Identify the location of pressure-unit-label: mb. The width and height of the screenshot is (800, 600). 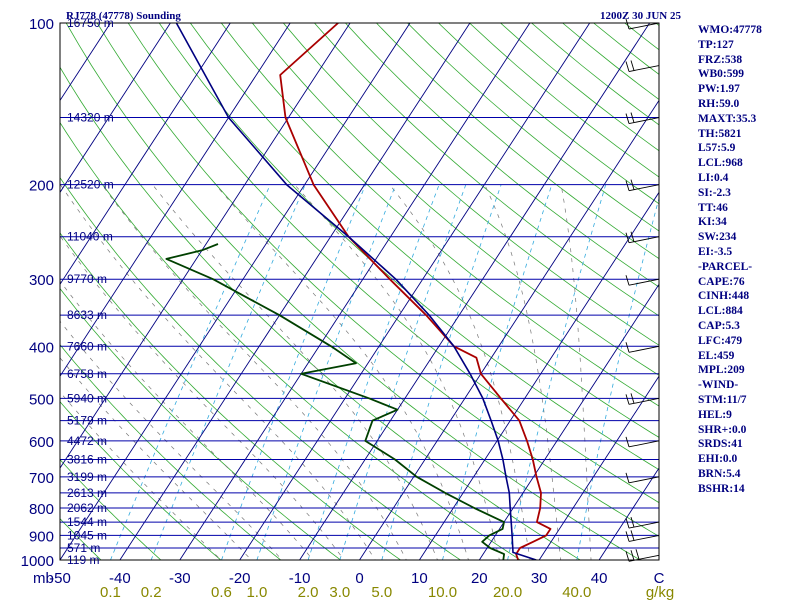
(43, 578).